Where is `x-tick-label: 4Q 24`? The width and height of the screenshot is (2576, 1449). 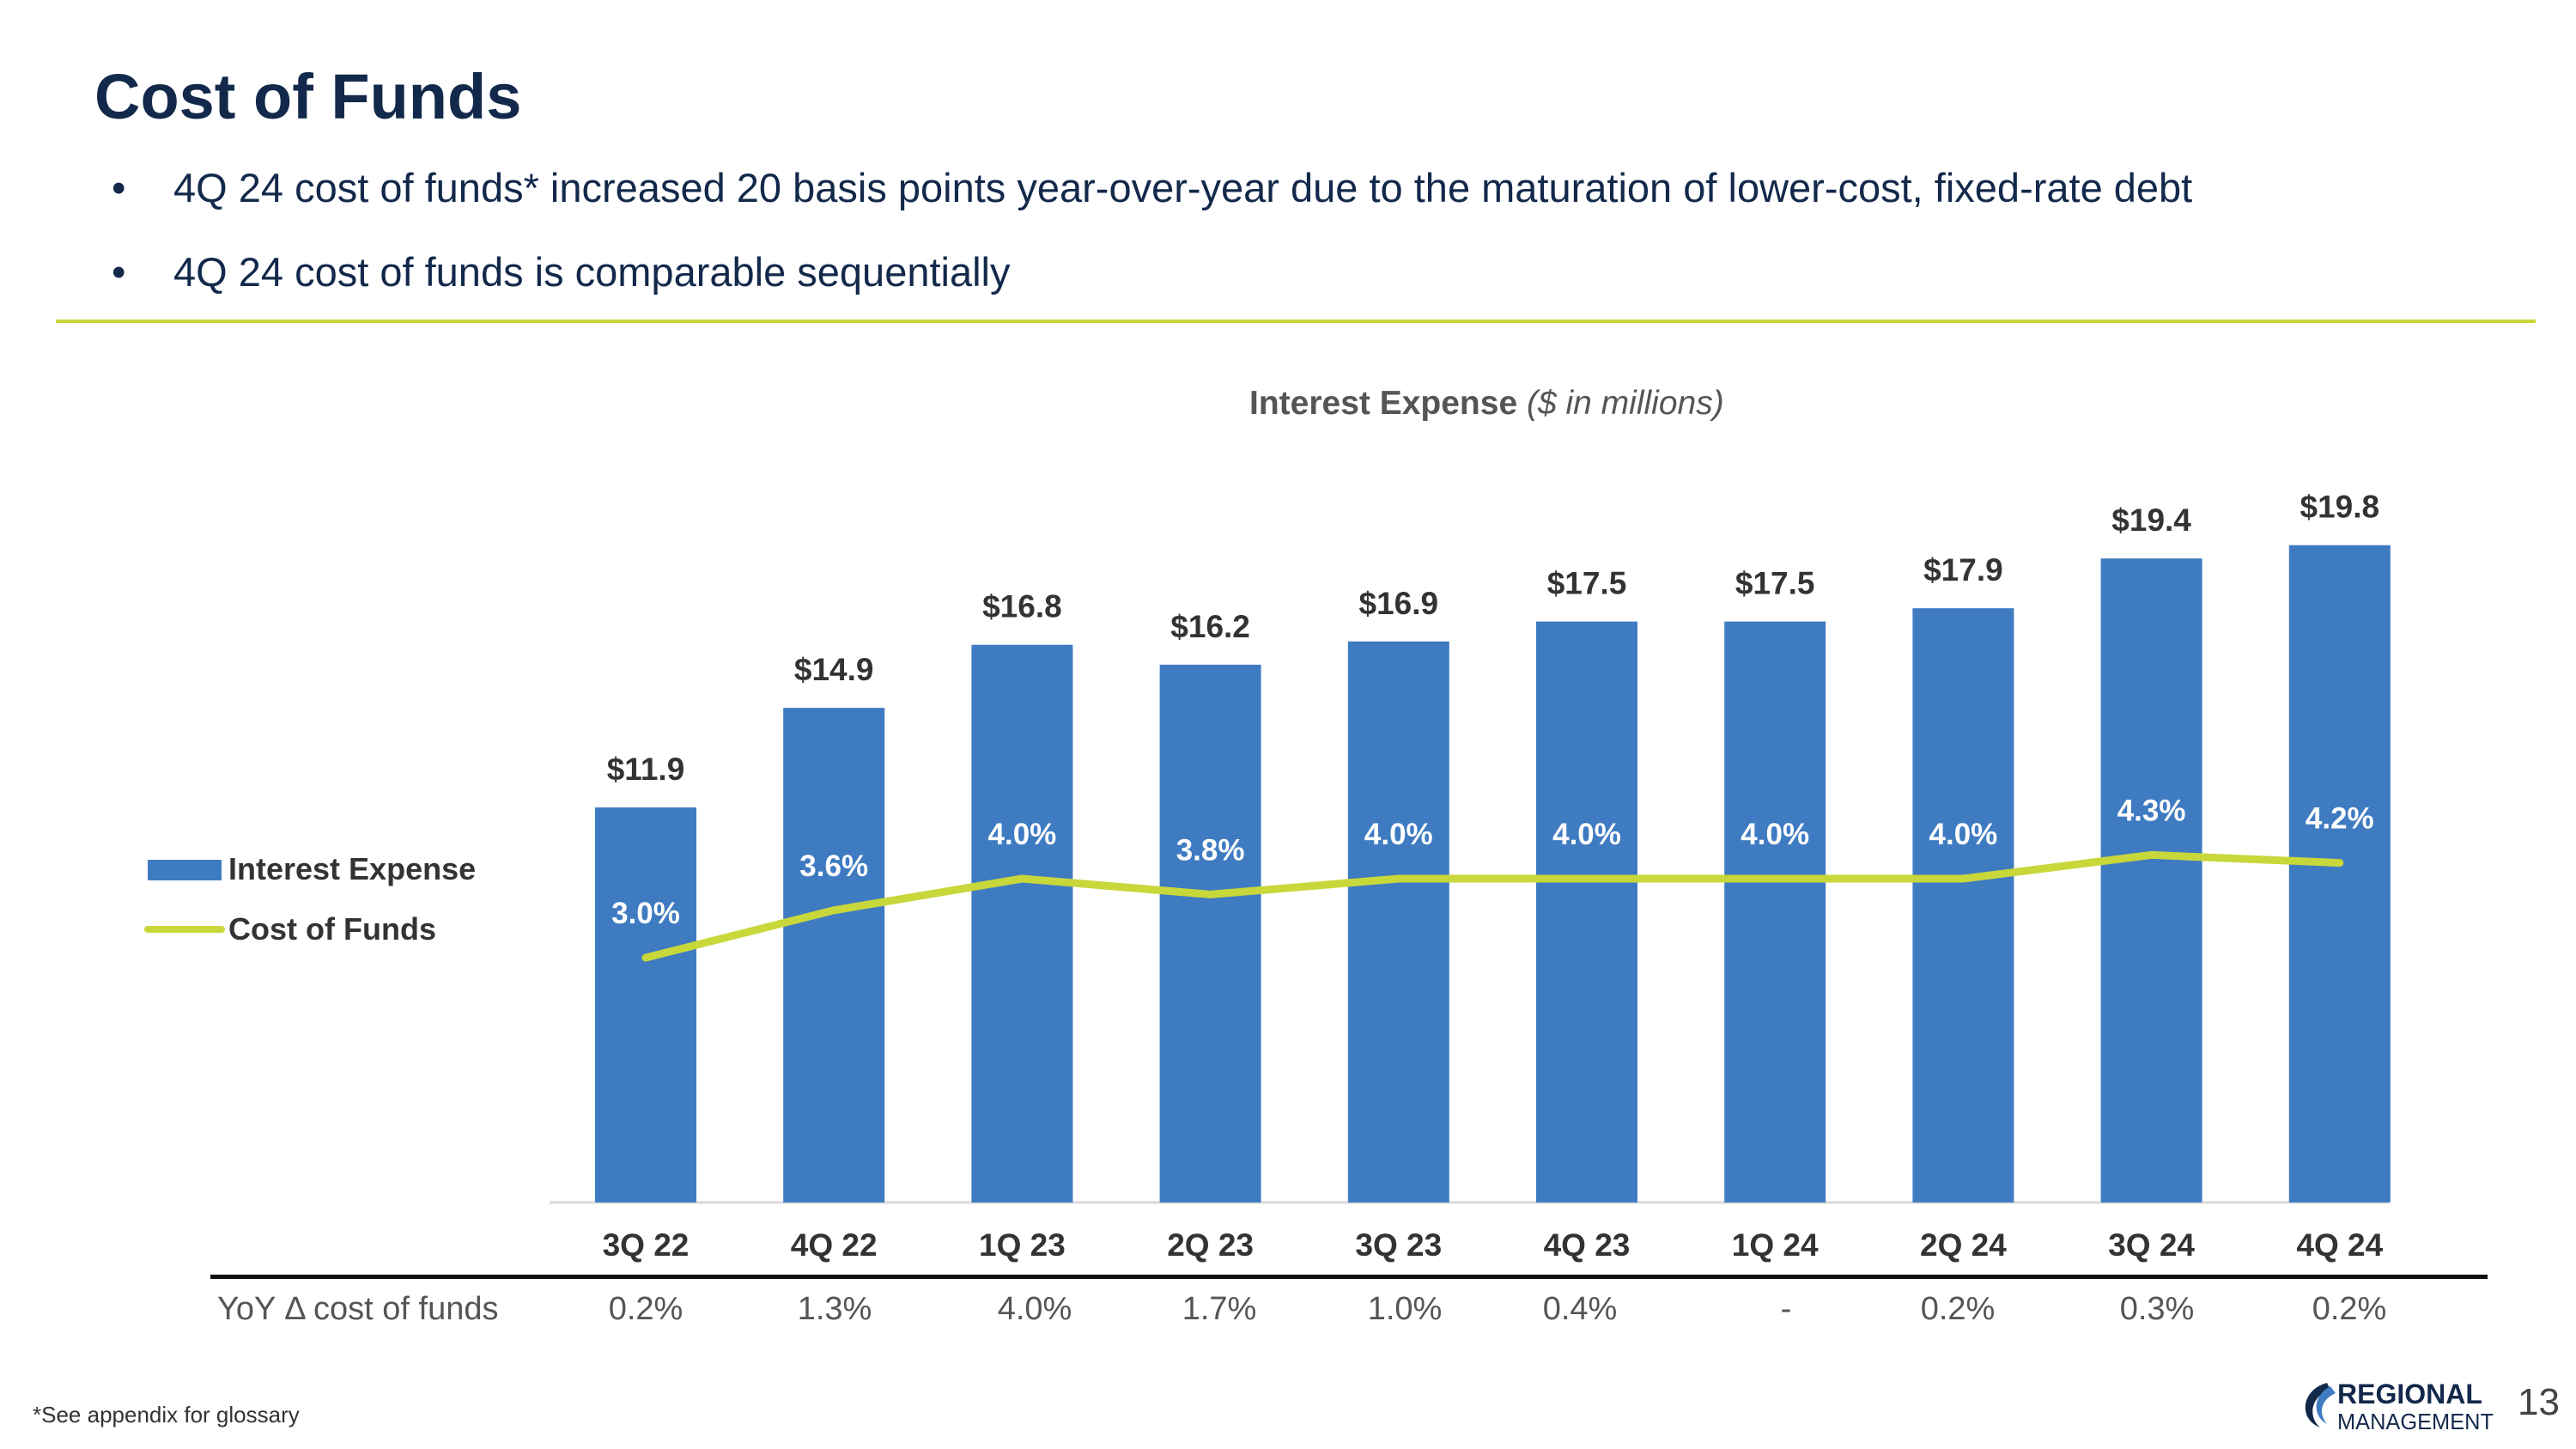
x-tick-label: 4Q 24 is located at coordinates (2339, 1245).